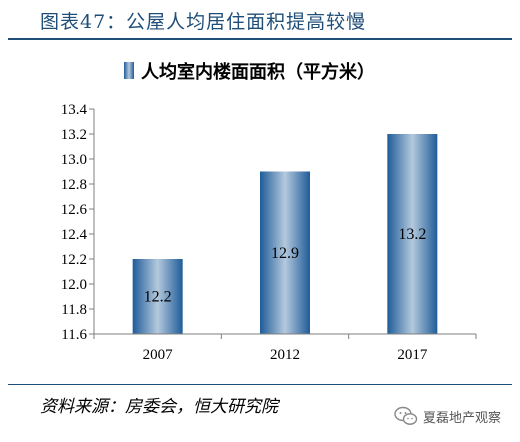  What do you see at coordinates (258, 72) in the screenshot?
I see `legend-label: 人均室内楼面面积（平方米）` at bounding box center [258, 72].